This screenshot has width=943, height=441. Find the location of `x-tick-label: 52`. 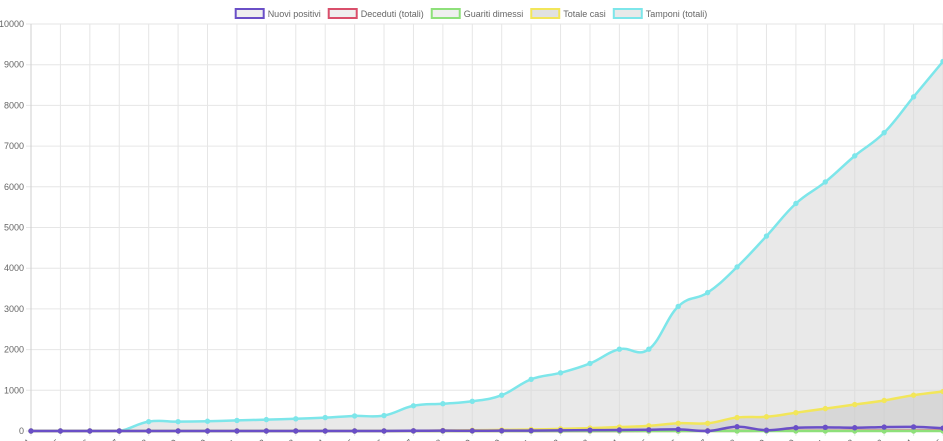

x-tick-label: 52 is located at coordinates (849, 439).